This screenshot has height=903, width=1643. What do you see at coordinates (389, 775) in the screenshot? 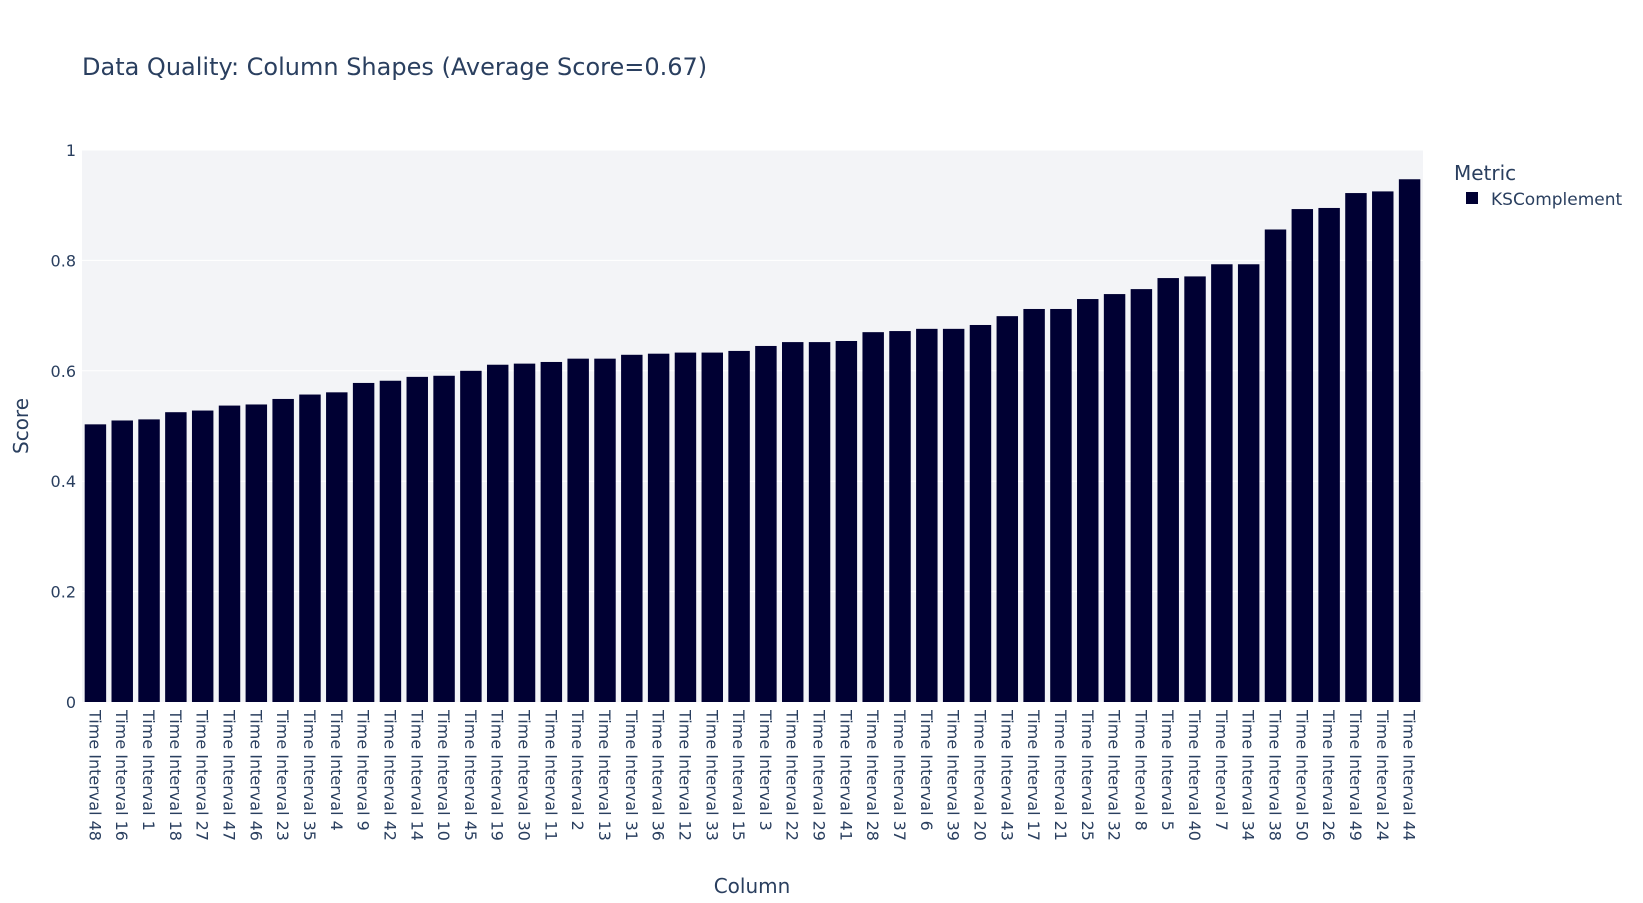
I see `x-tick-label: Time Interval 42` at bounding box center [389, 775].